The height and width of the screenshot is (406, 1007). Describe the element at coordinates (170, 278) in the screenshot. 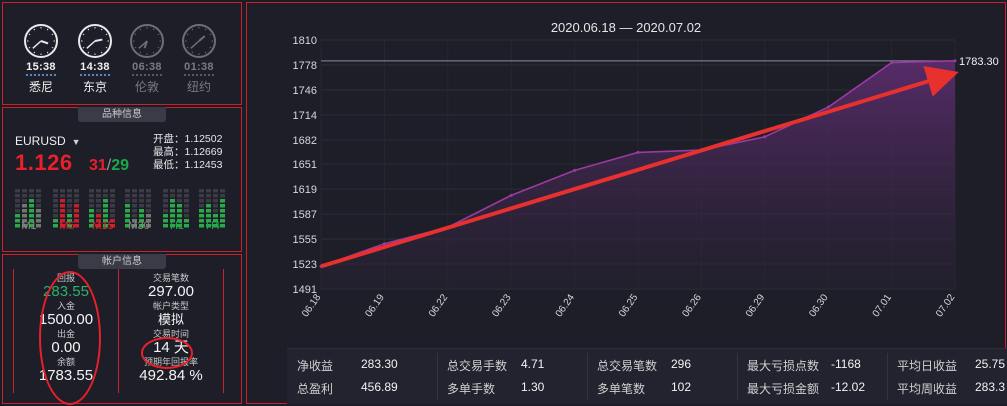

I see `trades-label: 交易笔数` at that location.